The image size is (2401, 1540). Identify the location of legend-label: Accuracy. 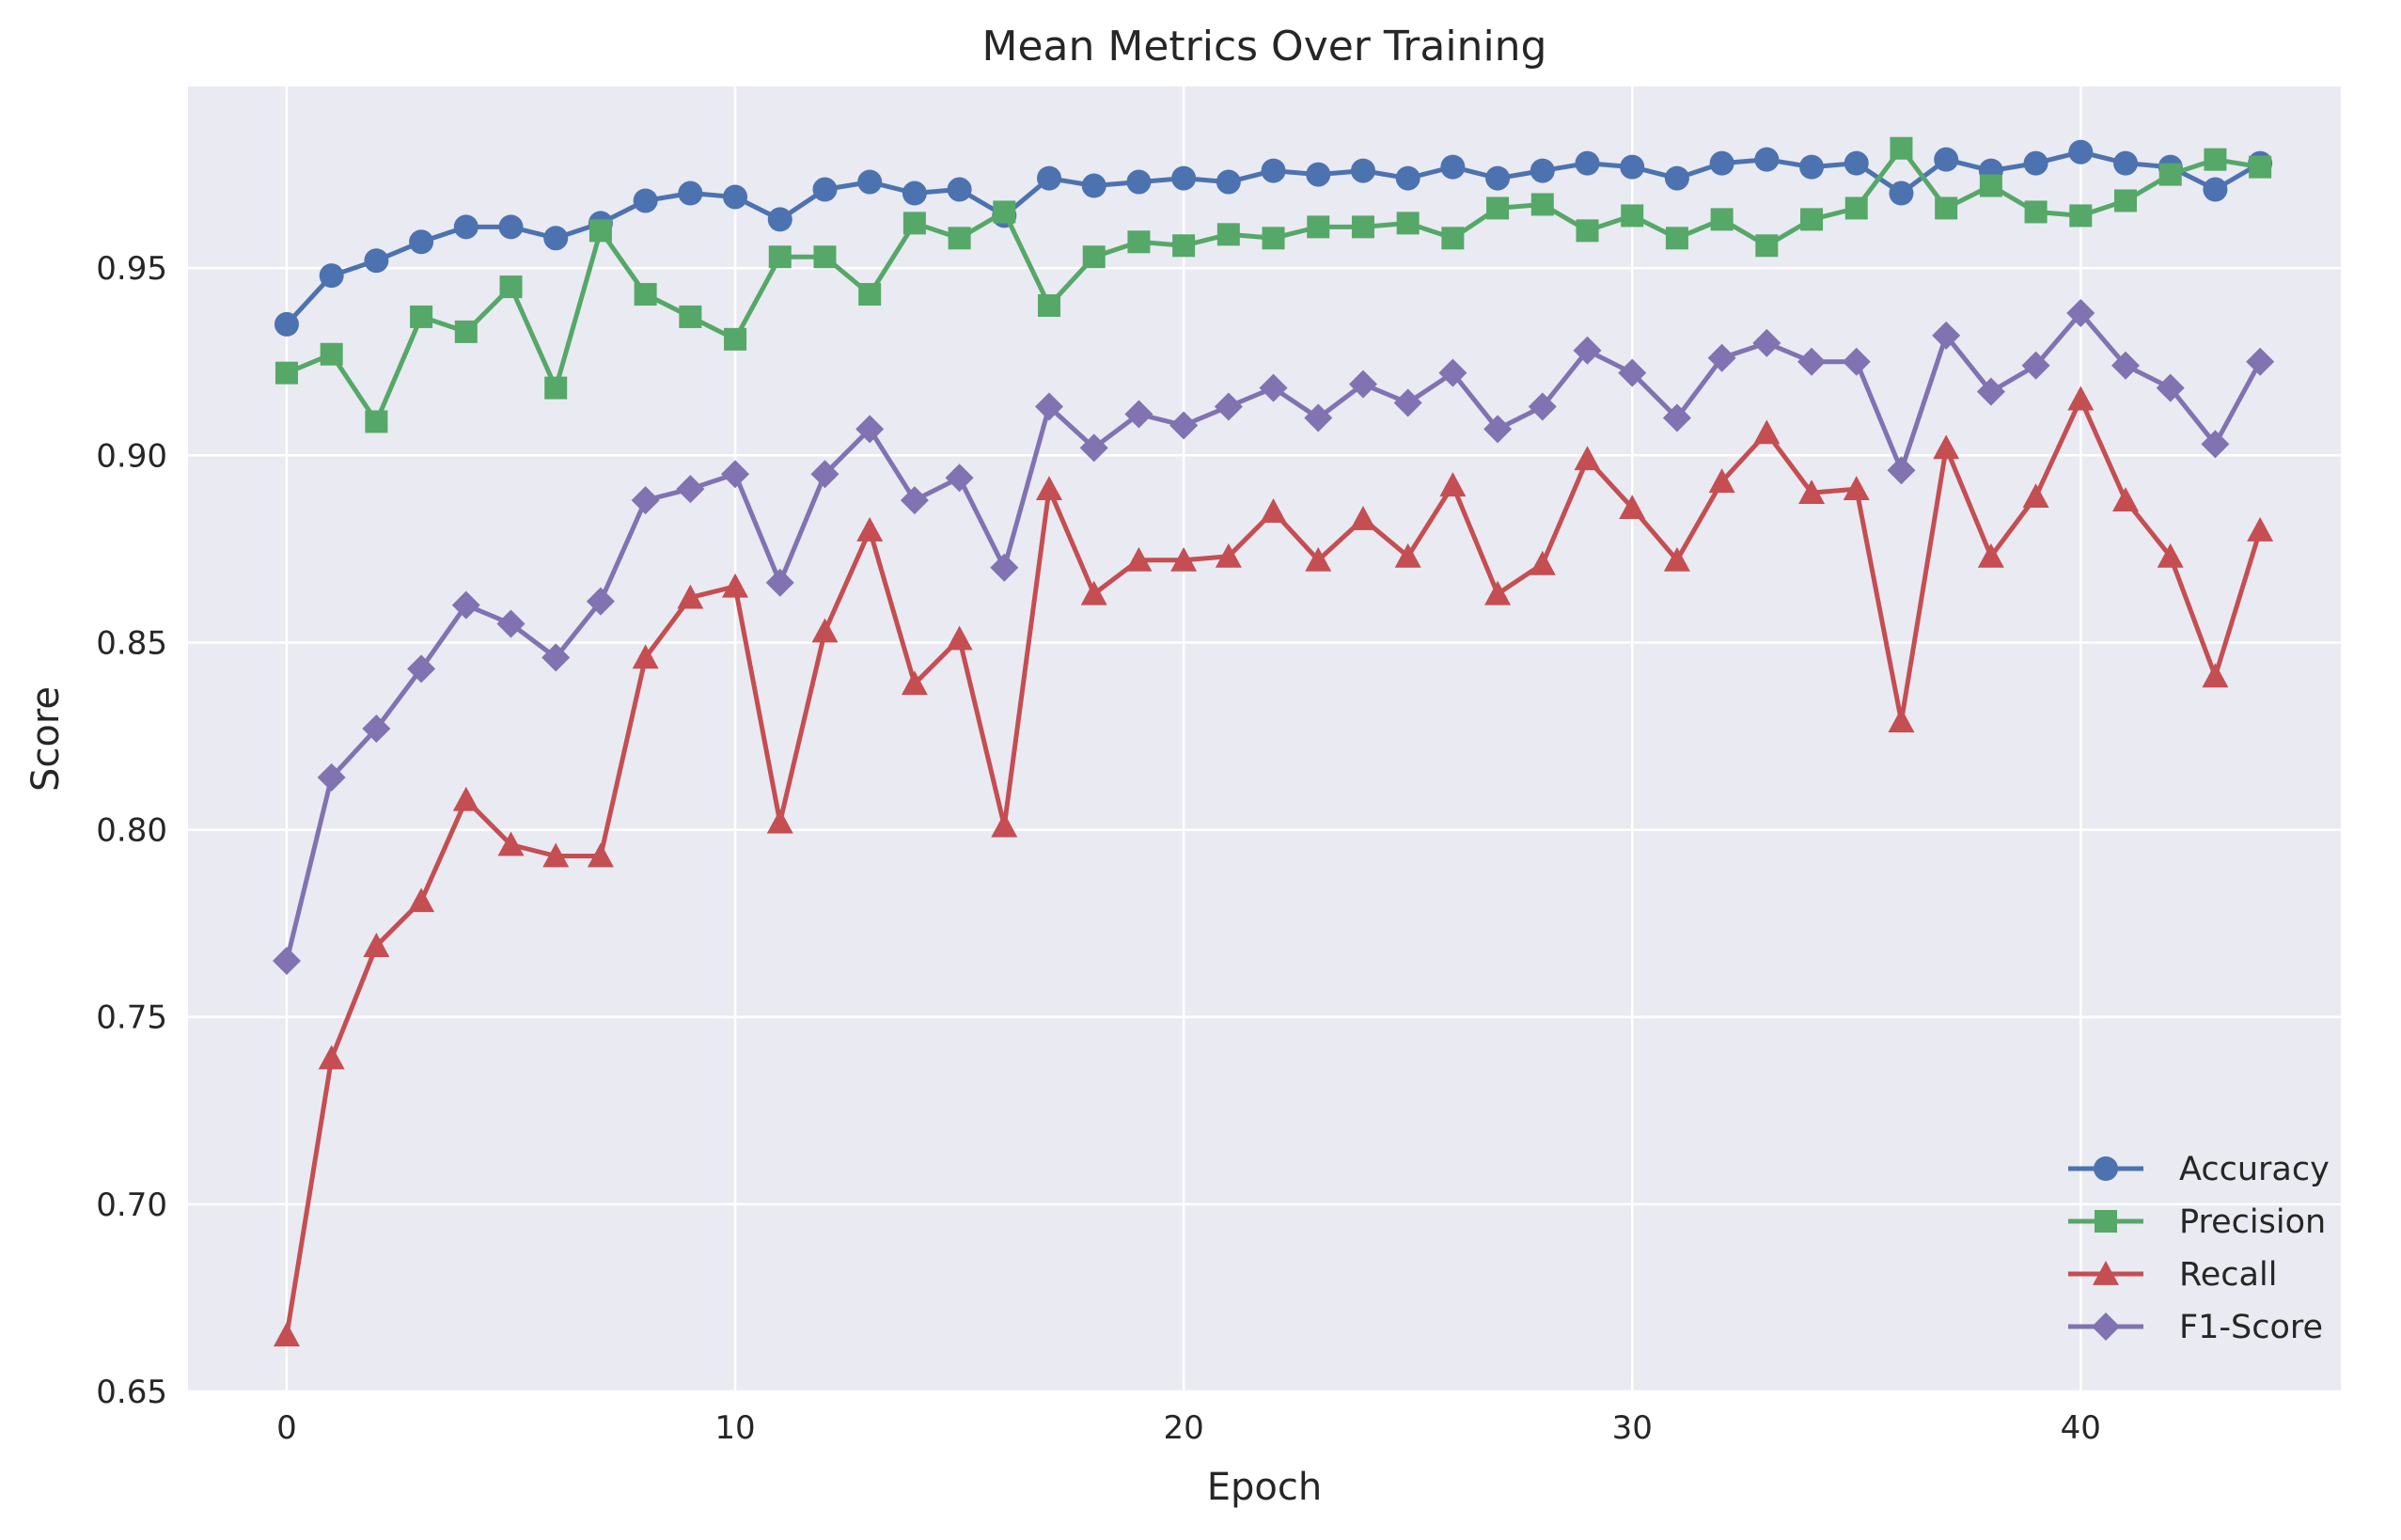
(2254, 1169).